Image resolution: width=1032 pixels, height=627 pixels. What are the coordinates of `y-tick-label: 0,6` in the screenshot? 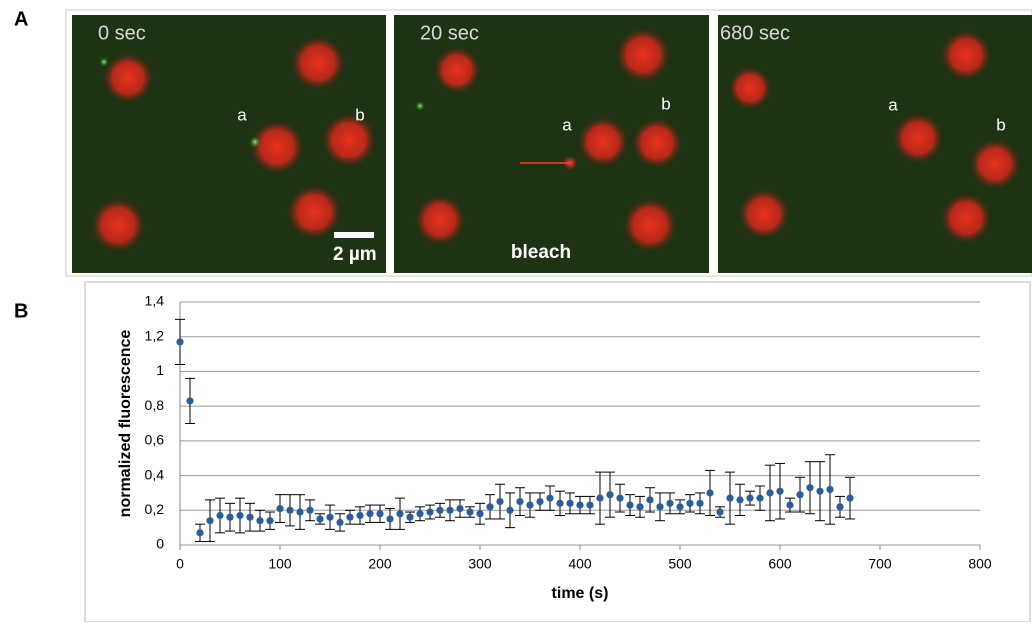 It's located at (155, 440).